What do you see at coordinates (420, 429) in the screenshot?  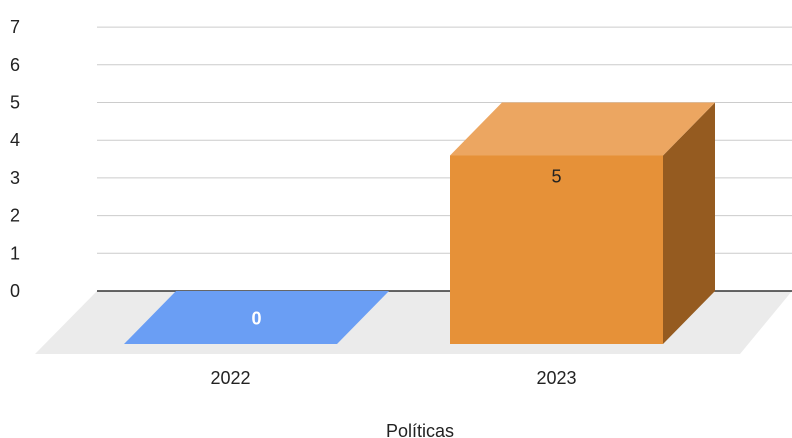 I see `x-axis-title: Políticas` at bounding box center [420, 429].